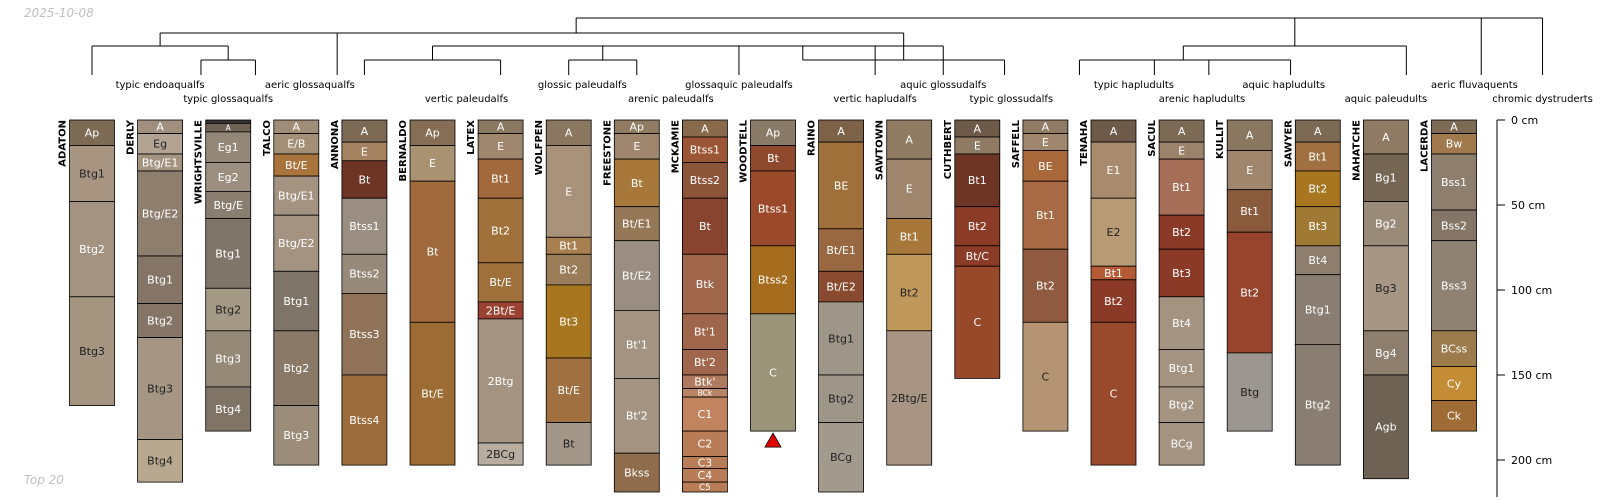  What do you see at coordinates (335, 144) in the screenshot?
I see `profile-name: ANNONA` at bounding box center [335, 144].